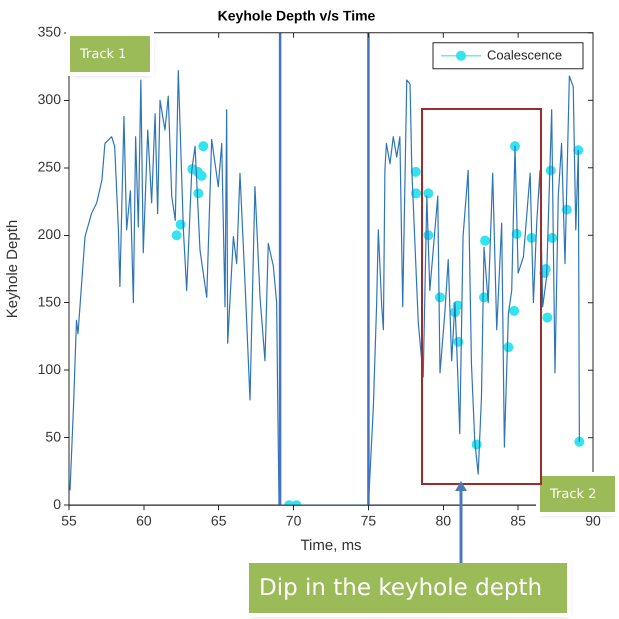  What do you see at coordinates (50, 302) in the screenshot?
I see `y-tick-label: 150` at bounding box center [50, 302].